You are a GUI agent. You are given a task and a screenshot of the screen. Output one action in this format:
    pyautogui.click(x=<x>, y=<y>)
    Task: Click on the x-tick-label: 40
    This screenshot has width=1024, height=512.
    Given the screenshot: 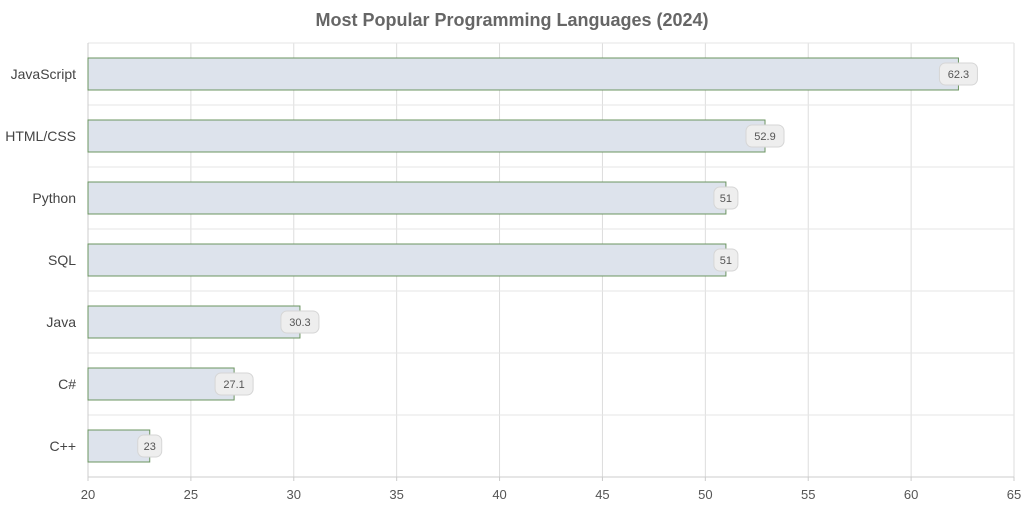 What is the action you would take?
    pyautogui.click(x=499, y=494)
    